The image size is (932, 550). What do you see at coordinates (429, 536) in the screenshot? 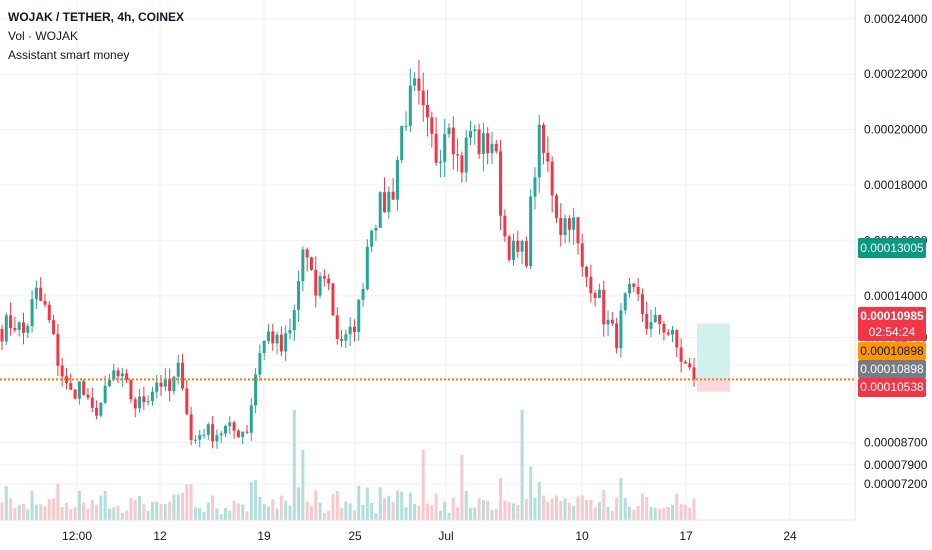
I see `time-axis: 12:00 12 19 25 Jul 10 17 24` at bounding box center [429, 536].